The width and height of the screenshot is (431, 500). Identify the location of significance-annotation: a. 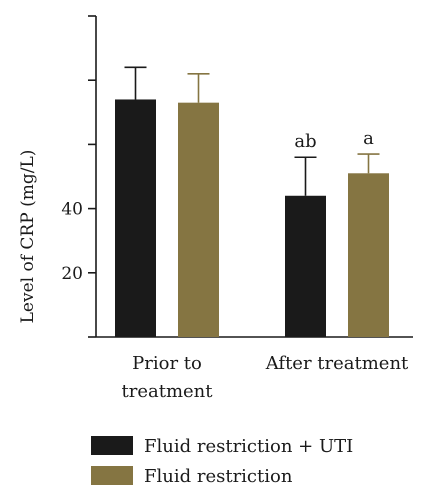
(368, 138).